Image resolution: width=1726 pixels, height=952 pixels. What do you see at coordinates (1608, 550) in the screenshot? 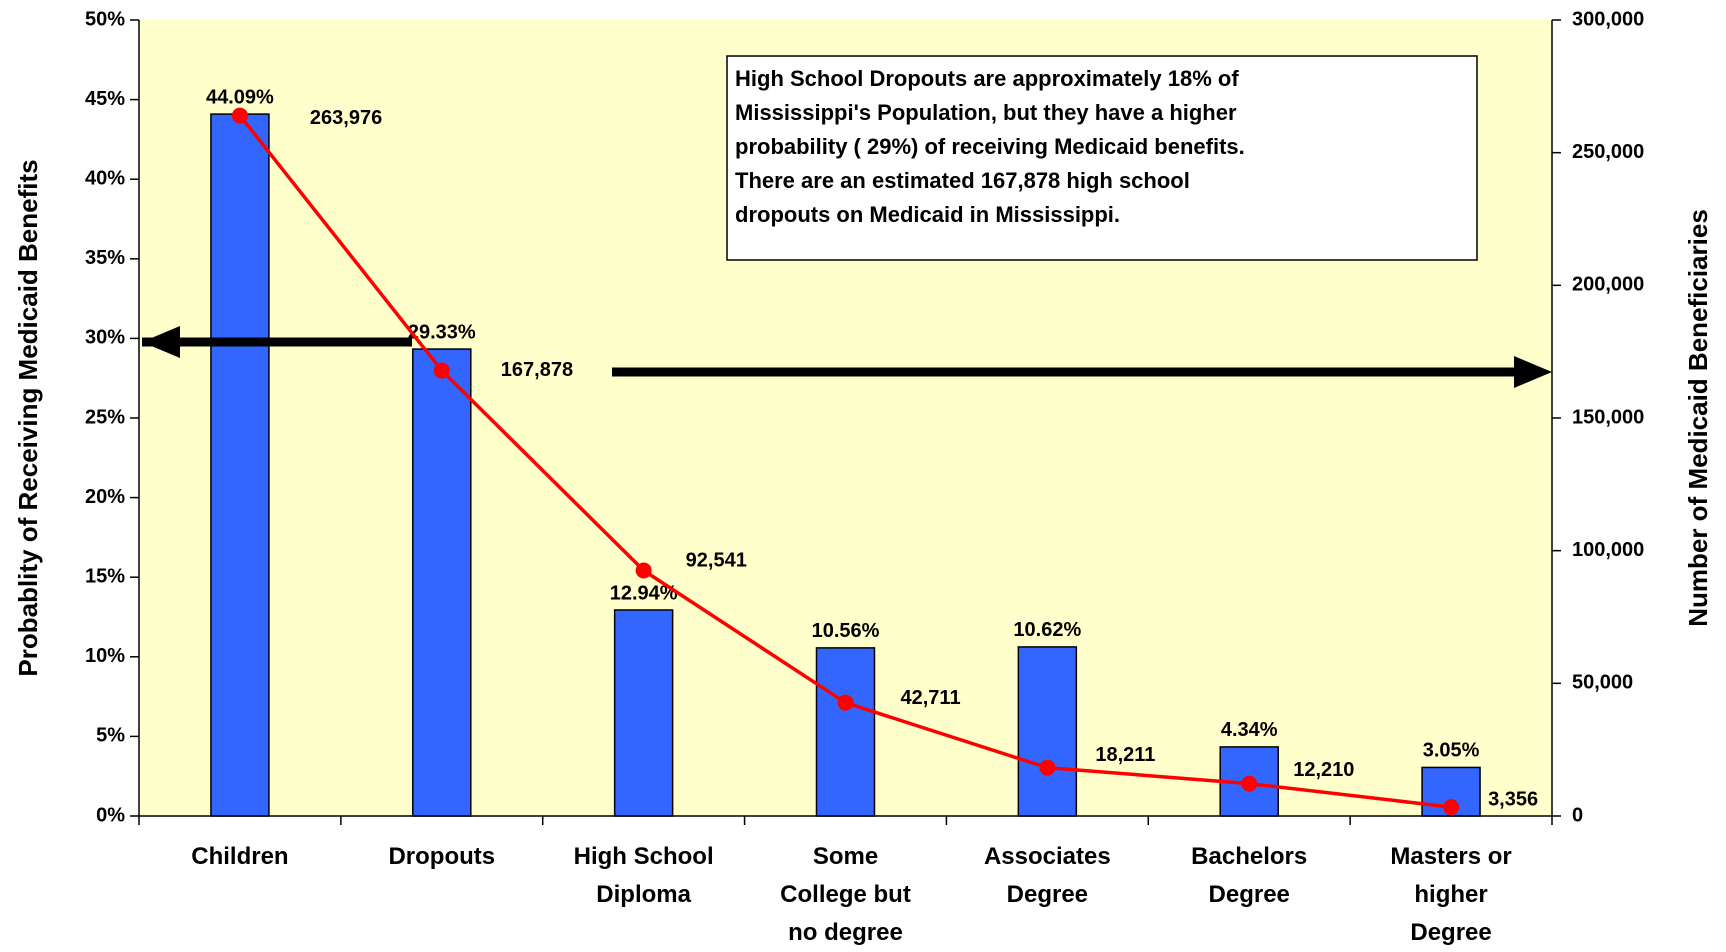
I see `y2-tick-label: 100,000` at bounding box center [1608, 550].